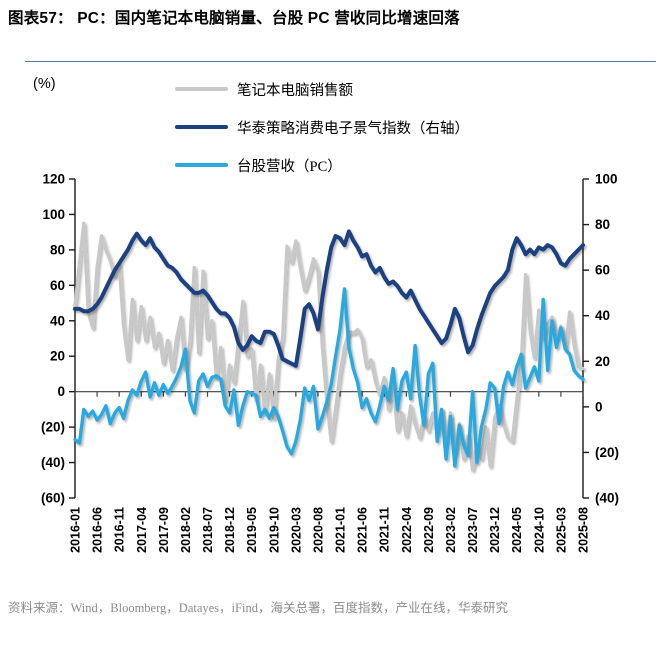 The image size is (660, 648). I want to click on x-axis-tick-label: 2023-07, so click(473, 530).